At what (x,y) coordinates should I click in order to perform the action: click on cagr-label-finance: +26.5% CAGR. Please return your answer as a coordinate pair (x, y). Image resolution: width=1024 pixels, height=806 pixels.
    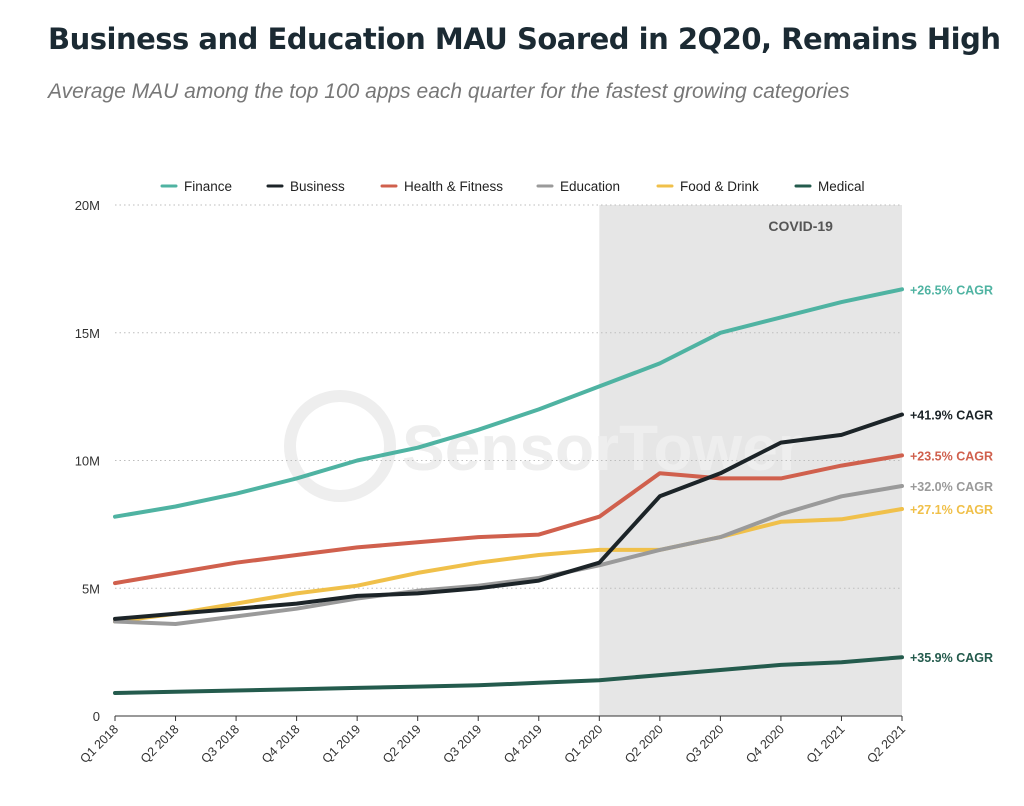
    Looking at the image, I should click on (951, 290).